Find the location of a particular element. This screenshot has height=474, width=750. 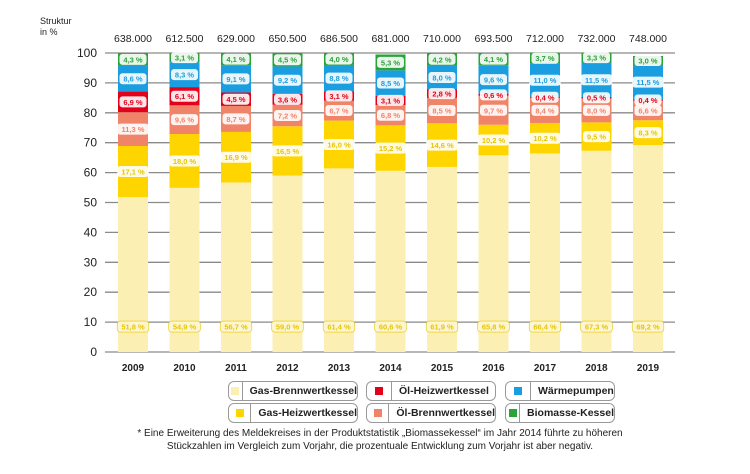

x-tick-label: 2010 is located at coordinates (184, 368).